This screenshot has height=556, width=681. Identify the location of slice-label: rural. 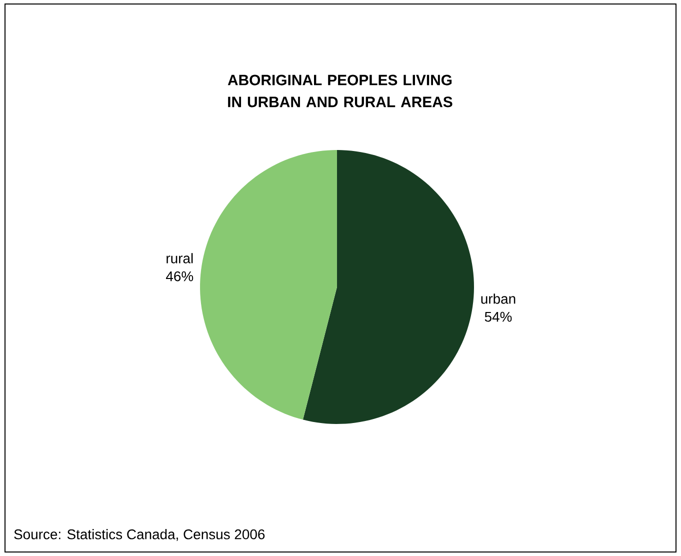
(179, 258).